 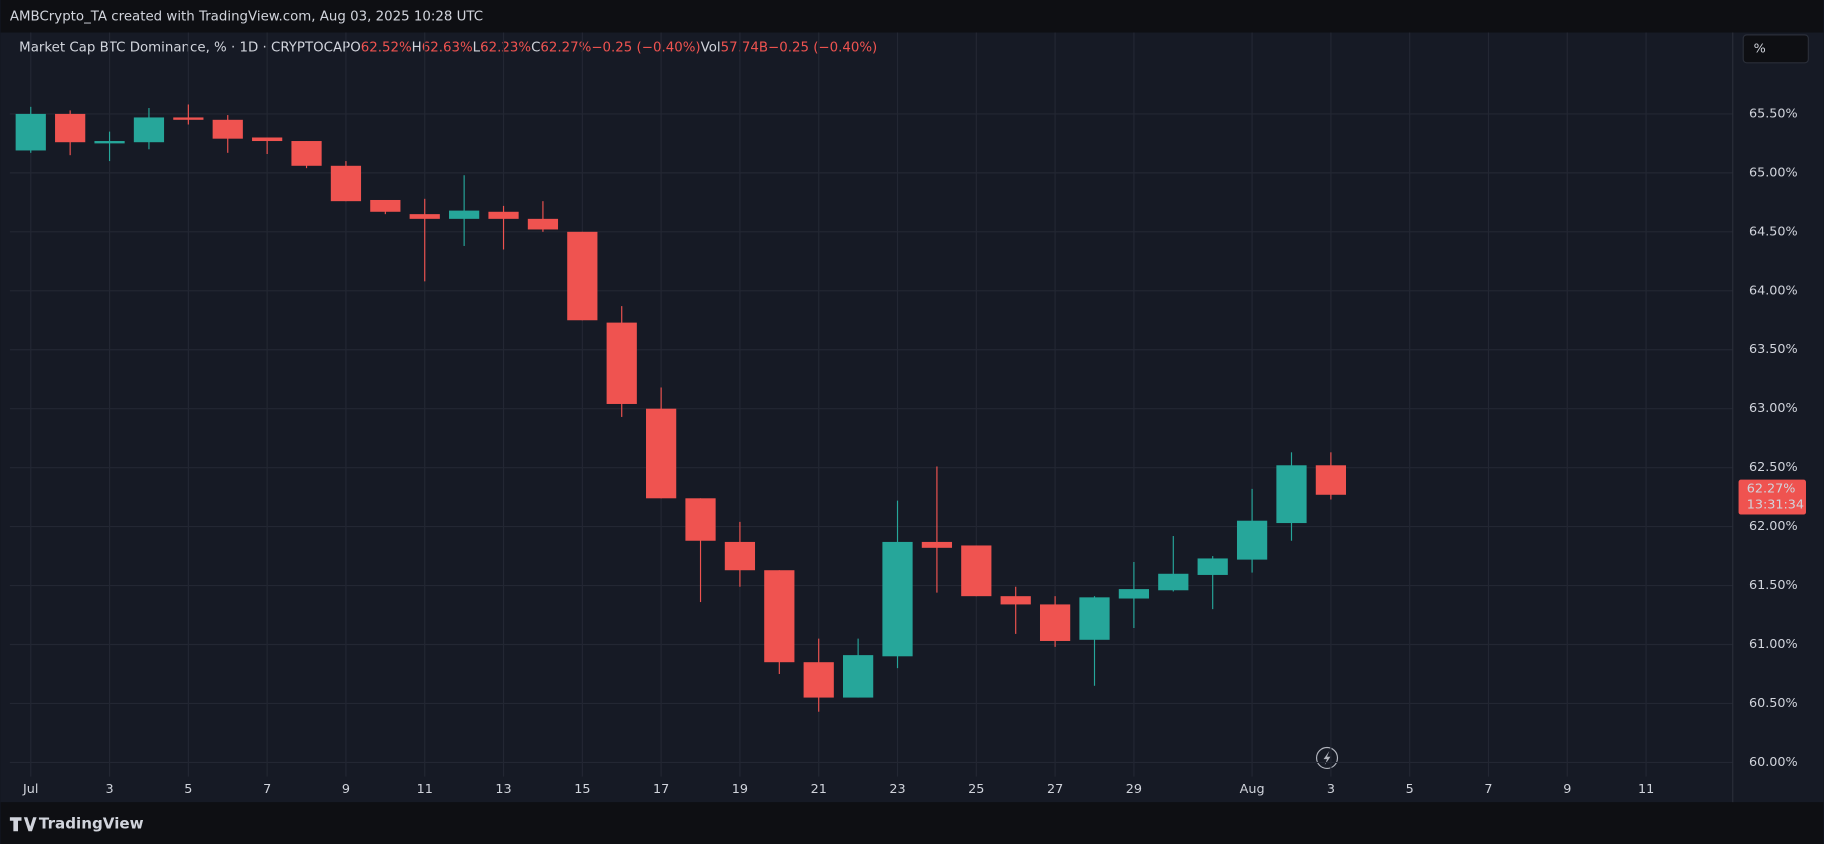 I want to click on y-tick-label: 64.50%, so click(x=1773, y=231).